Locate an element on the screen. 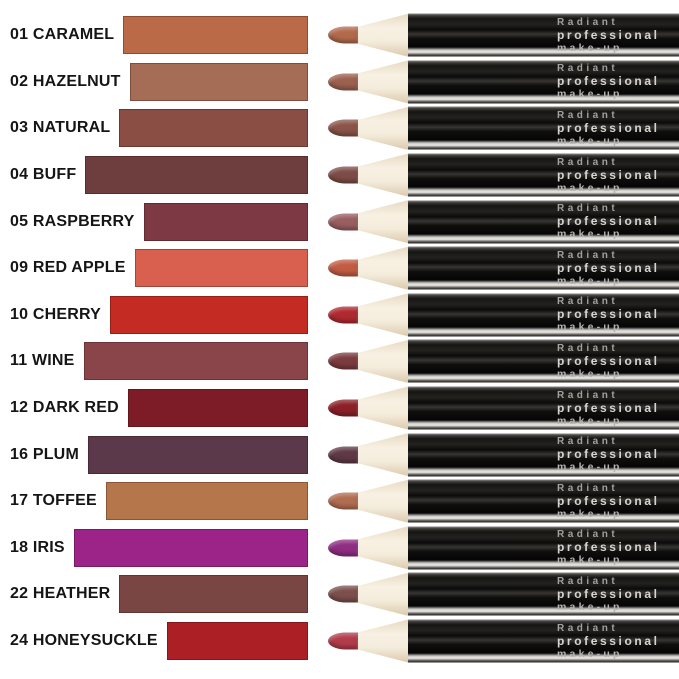 Image resolution: width=679 pixels, height=679 pixels. swatch-group: 03 NATURAL is located at coordinates (159, 128).